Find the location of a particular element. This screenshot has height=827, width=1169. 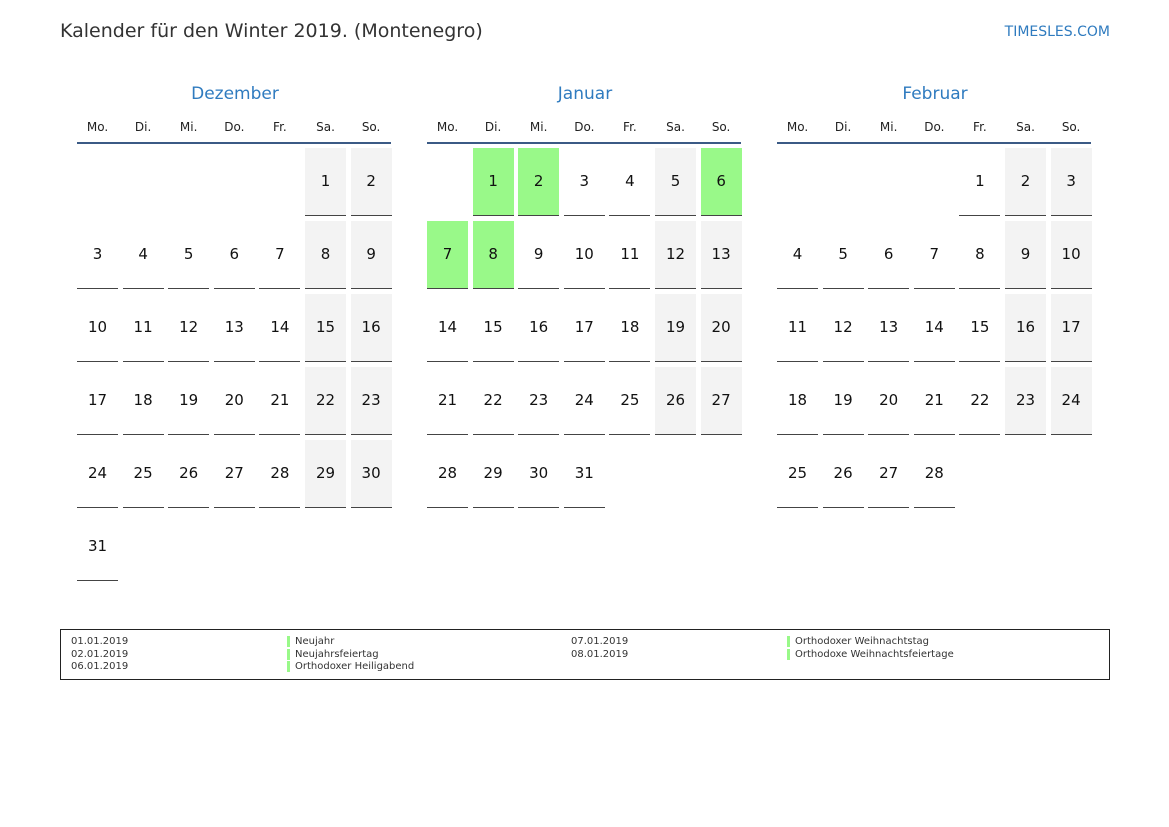

weekday-header: Mo. is located at coordinates (797, 127).